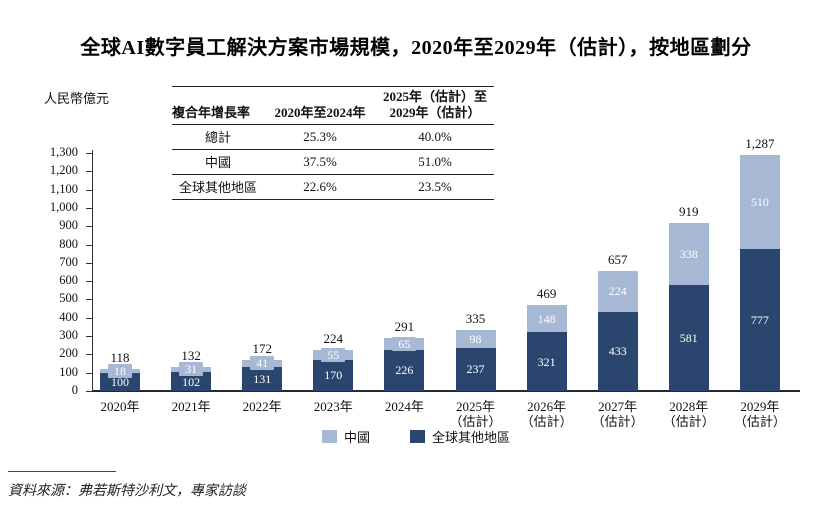 The image size is (832, 526). Describe the element at coordinates (546, 294) in the screenshot. I see `bar-total-label: 469` at that location.